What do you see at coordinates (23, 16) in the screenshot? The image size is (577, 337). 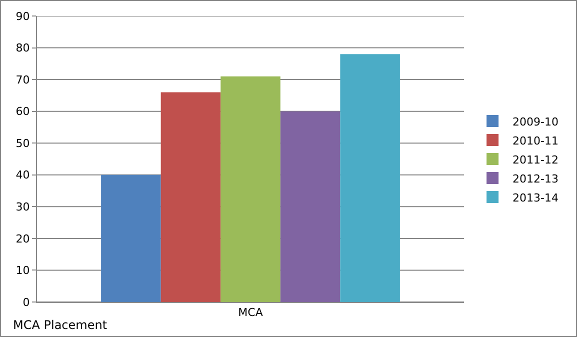 I see `y-tick-label: 90` at bounding box center [23, 16].